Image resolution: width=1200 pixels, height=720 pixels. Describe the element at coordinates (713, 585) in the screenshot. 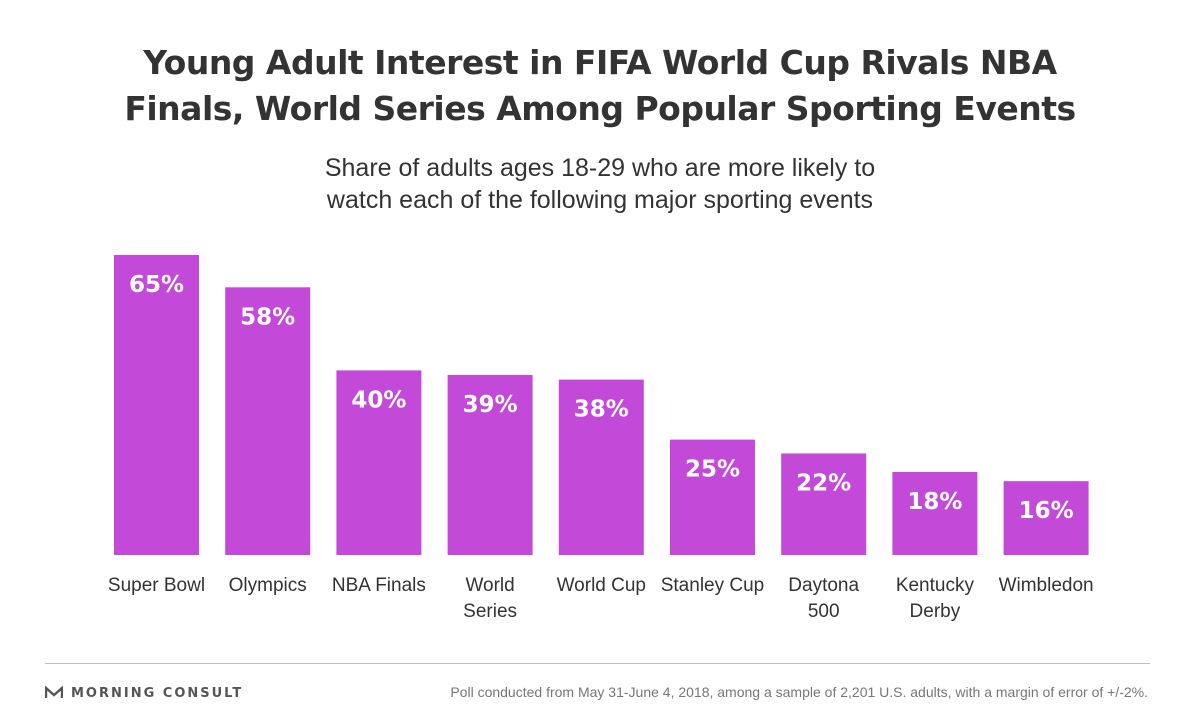

I see `category-label-5: Stanley Cup` at that location.